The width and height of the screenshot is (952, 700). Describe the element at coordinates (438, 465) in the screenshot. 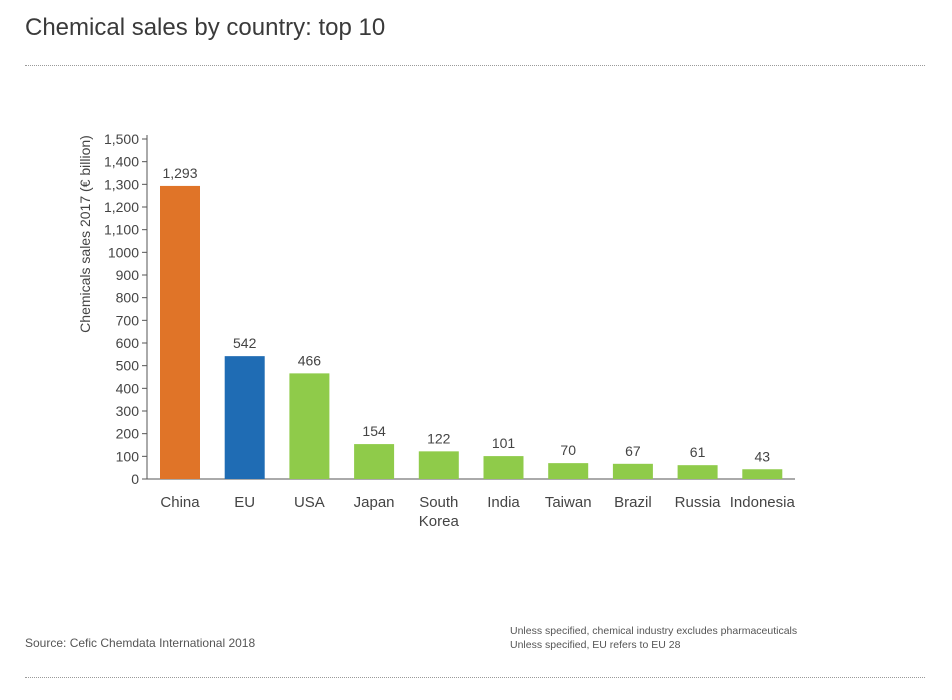

I see `bar-south-korea` at that location.